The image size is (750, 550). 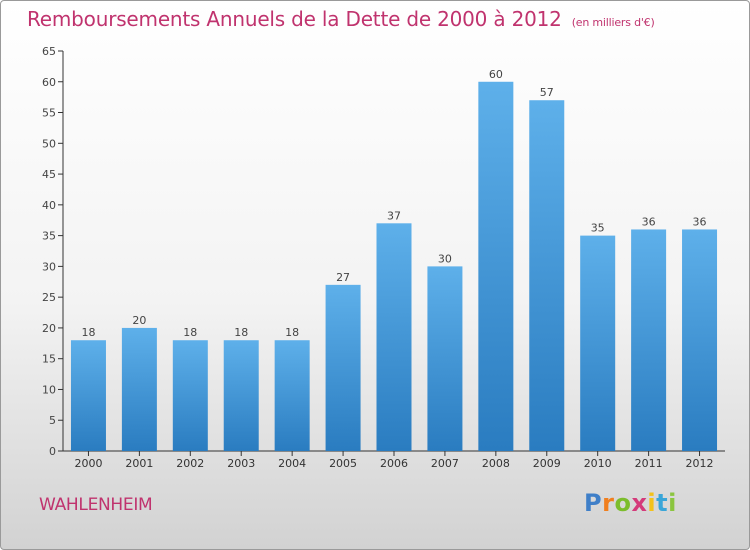 What do you see at coordinates (139, 320) in the screenshot?
I see `bar-value-label: 20` at bounding box center [139, 320].